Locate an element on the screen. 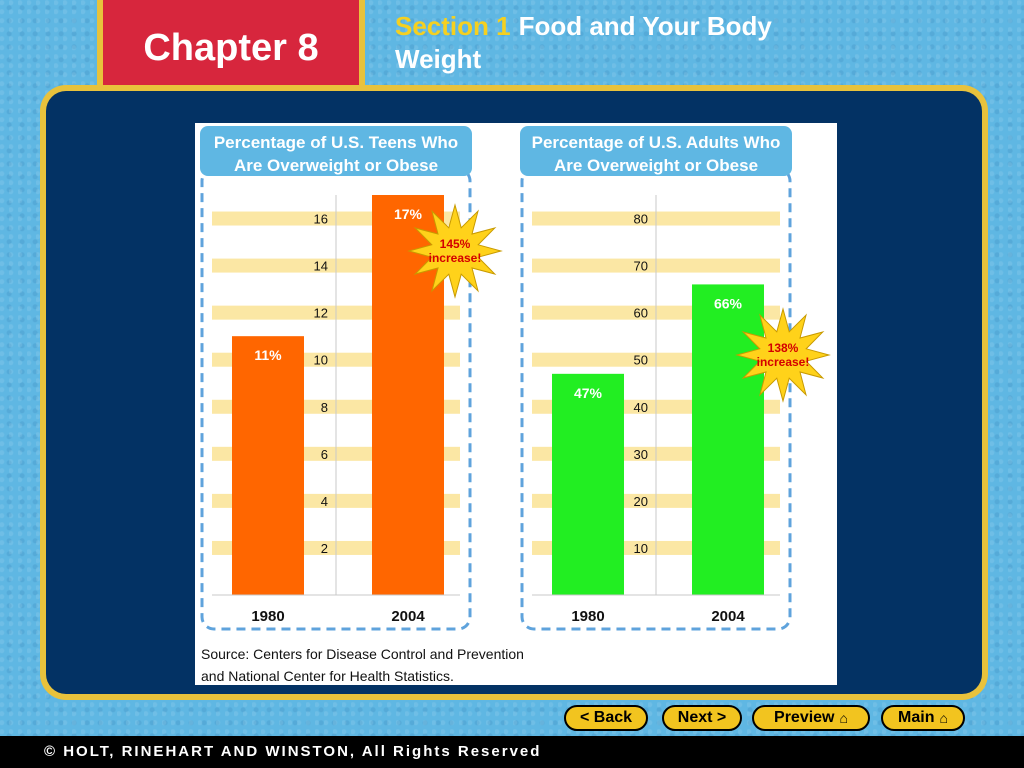 The width and height of the screenshot is (1024, 768). main-button: Main ⌂ is located at coordinates (923, 718).